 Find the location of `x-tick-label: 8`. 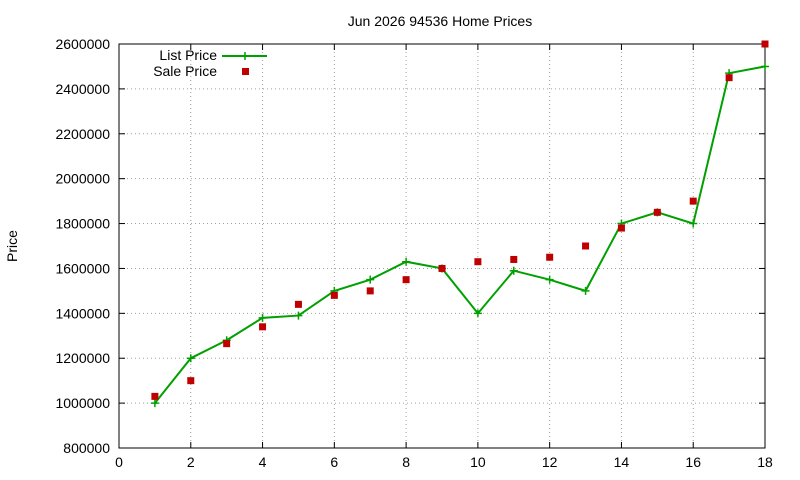

x-tick-label: 8 is located at coordinates (406, 462).